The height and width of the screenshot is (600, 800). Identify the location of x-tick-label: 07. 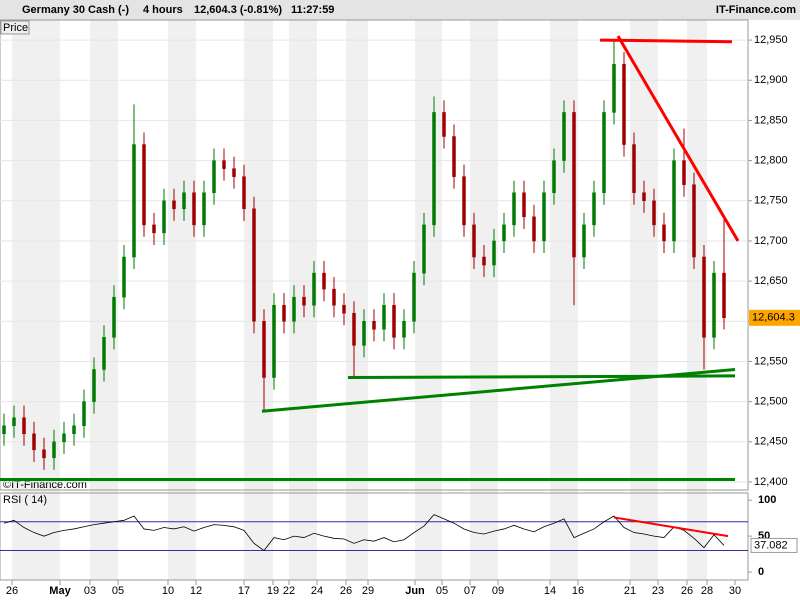
(470, 591).